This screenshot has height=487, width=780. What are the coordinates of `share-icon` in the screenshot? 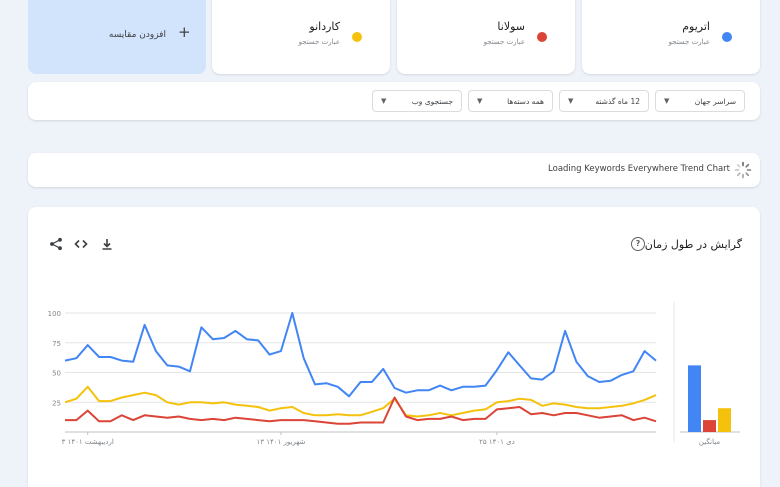 It's located at (56, 244).